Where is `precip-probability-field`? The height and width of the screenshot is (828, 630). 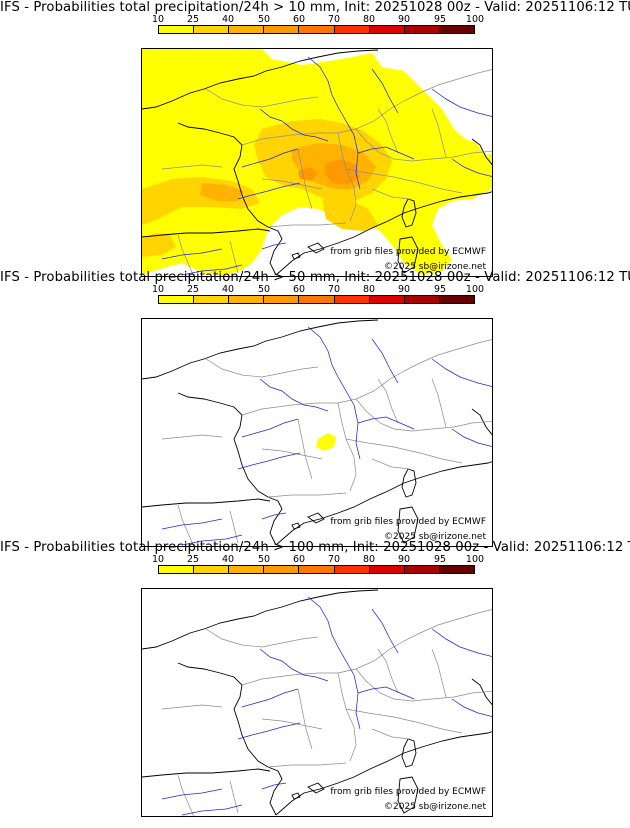
precip-probability-field is located at coordinates (326, 442).